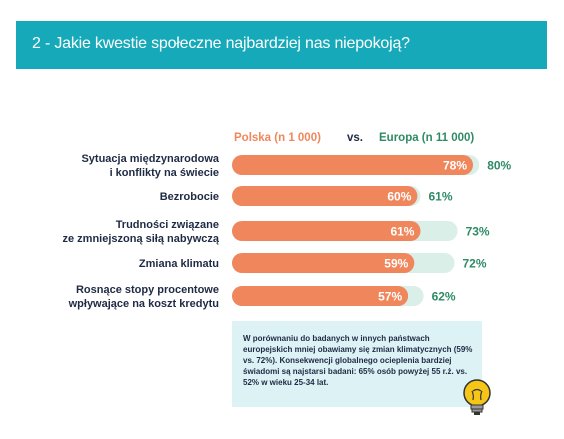  Describe the element at coordinates (140, 239) in the screenshot. I see `category-label: ze zmniejszoną siłą nabywczą` at that location.